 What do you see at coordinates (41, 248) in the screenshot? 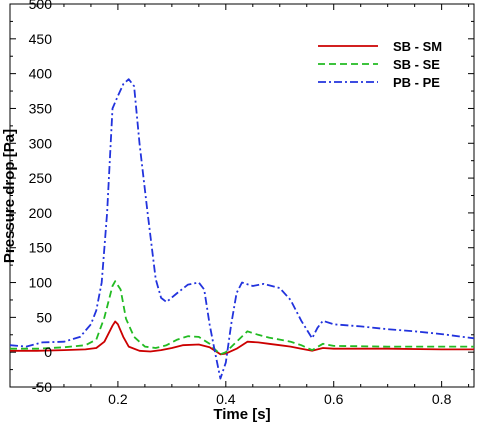
I see `y-tick-label: 150` at bounding box center [41, 248].